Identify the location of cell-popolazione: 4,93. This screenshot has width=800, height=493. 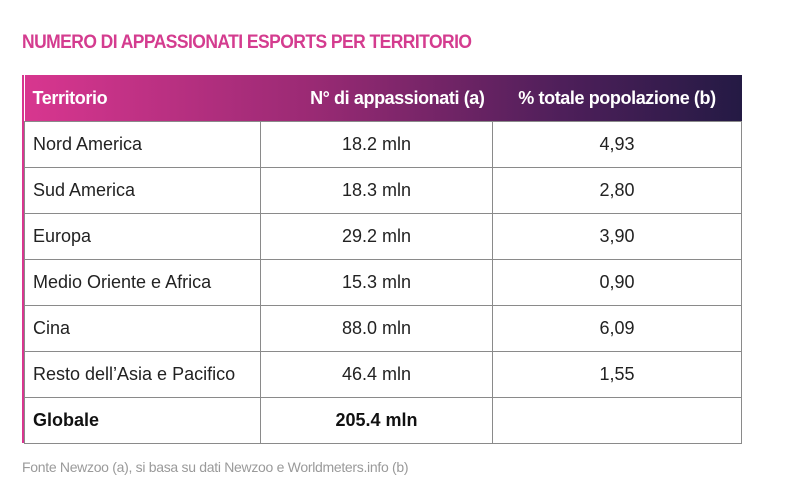
(617, 144).